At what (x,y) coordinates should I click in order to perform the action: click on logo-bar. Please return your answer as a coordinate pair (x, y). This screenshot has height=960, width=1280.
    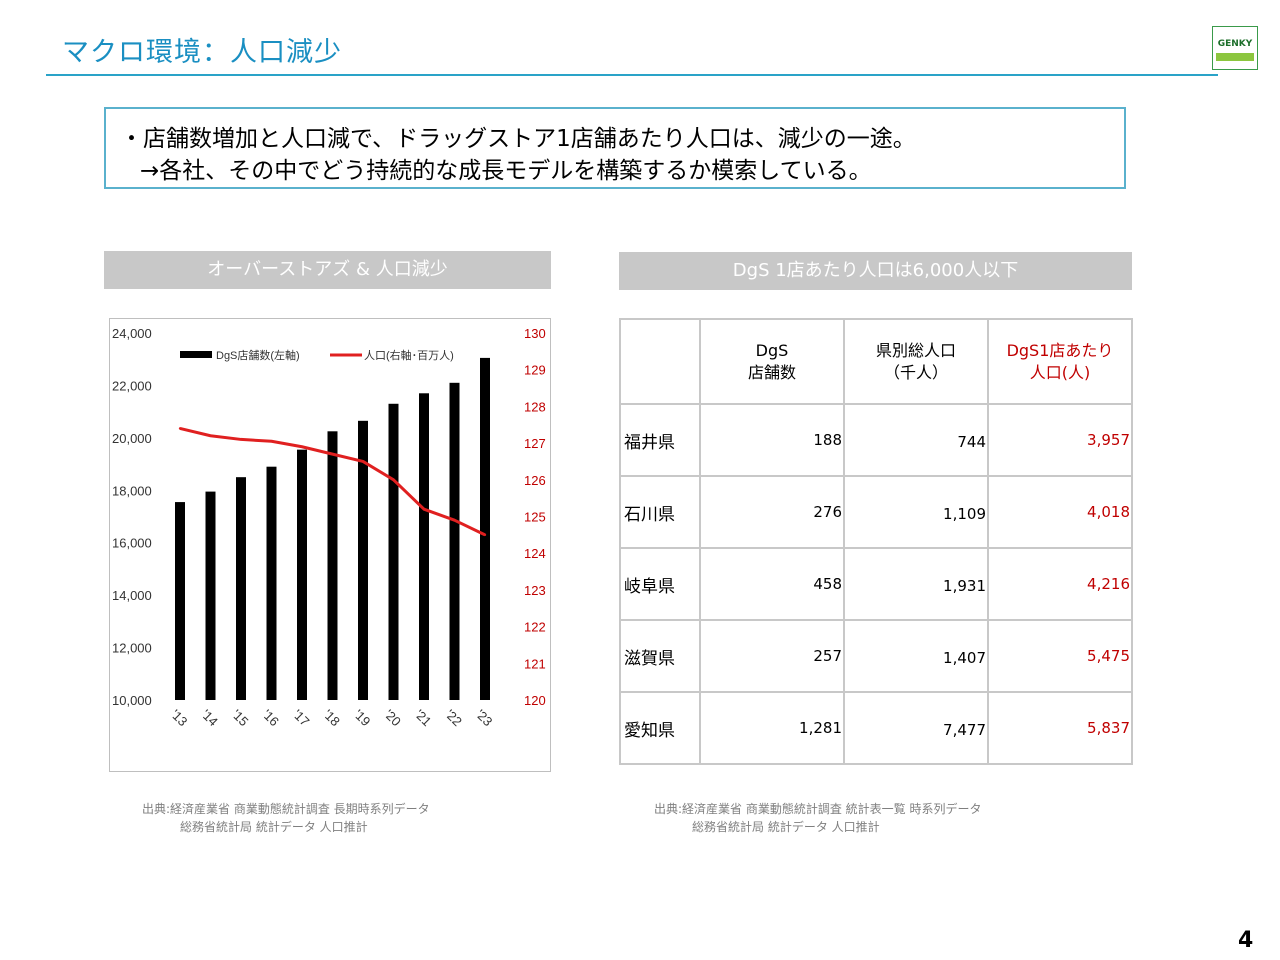
    Looking at the image, I should click on (1235, 57).